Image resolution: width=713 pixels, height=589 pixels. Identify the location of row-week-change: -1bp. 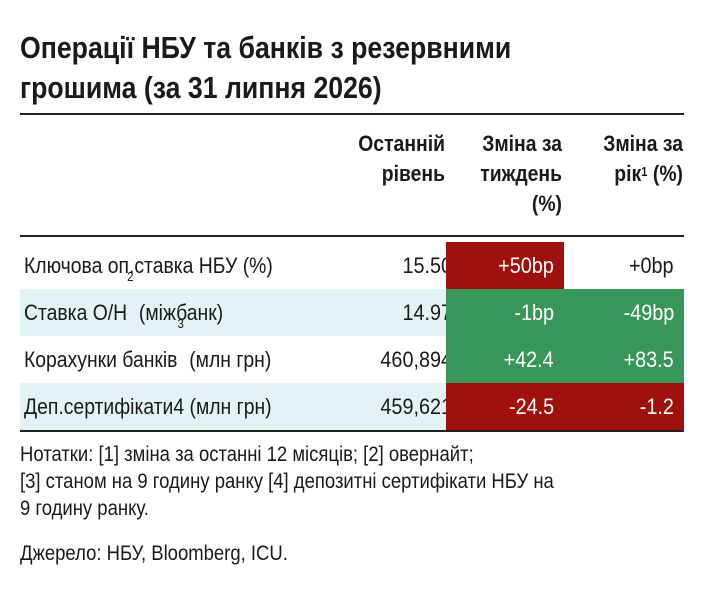
(505, 312).